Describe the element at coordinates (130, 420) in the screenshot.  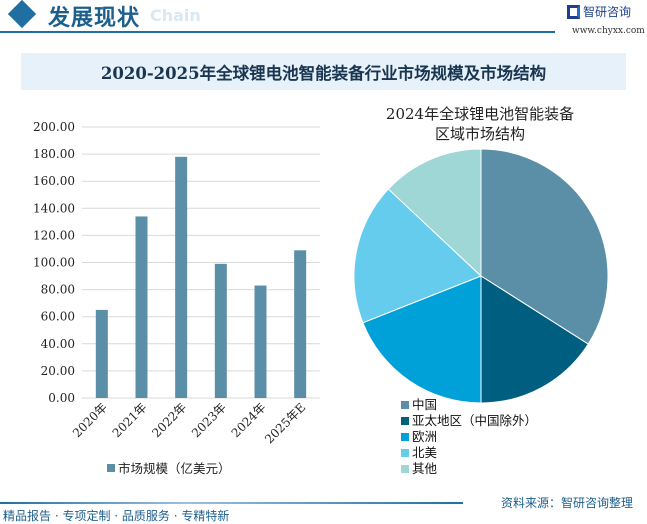
I see `x-tick-label: 2021年` at that location.